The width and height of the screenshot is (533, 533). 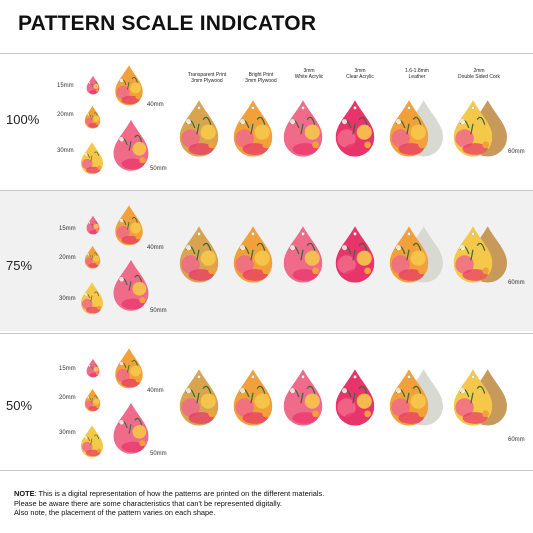 What do you see at coordinates (23, 119) in the screenshot?
I see `scale-label-100: 100%` at bounding box center [23, 119].